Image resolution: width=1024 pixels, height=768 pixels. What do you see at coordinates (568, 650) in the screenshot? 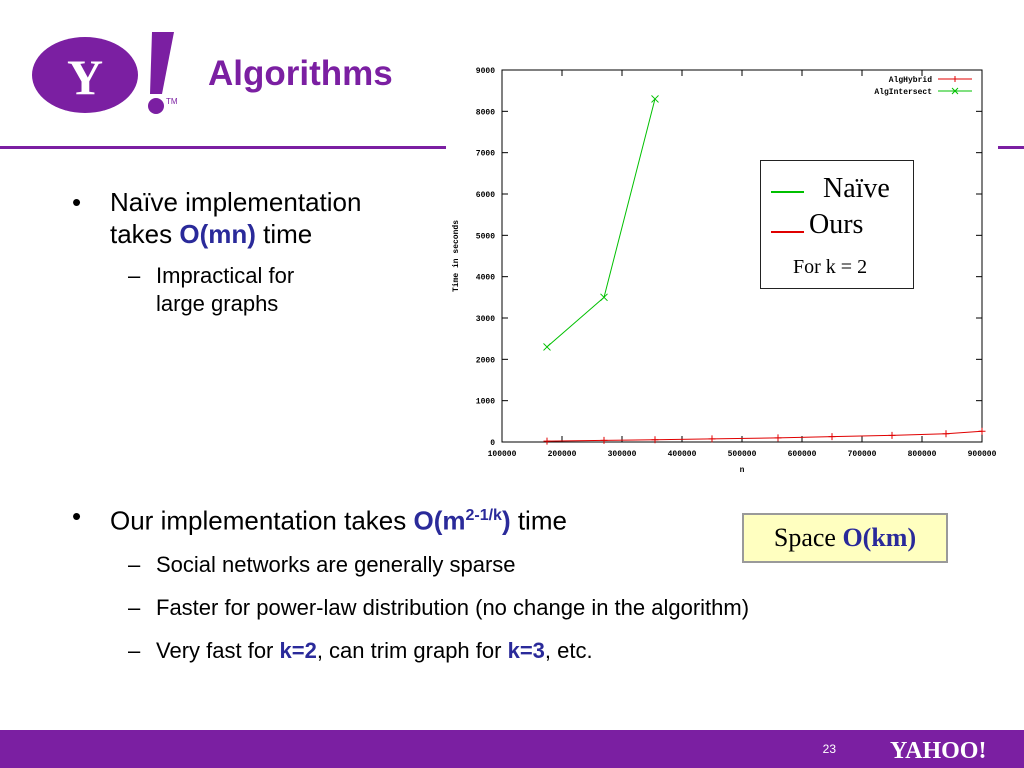
I see `subbullet-veryfast-suffix: , etc.` at bounding box center [568, 650].